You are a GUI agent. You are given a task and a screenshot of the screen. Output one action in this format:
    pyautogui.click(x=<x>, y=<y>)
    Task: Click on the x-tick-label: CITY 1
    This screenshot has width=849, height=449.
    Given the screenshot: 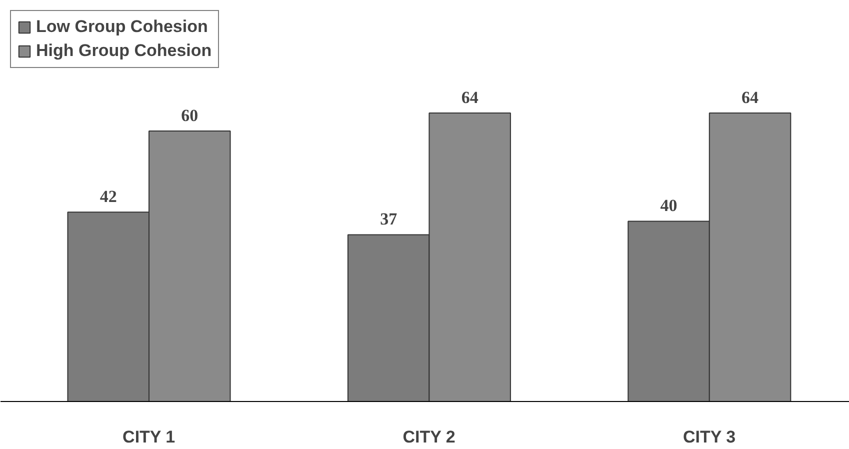 What is the action you would take?
    pyautogui.click(x=149, y=437)
    